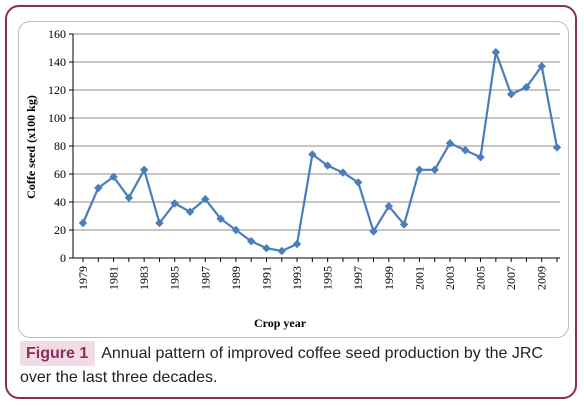 Image resolution: width=584 pixels, height=406 pixels. Describe the element at coordinates (57, 118) in the screenshot. I see `y-tick-label: 100` at that location.